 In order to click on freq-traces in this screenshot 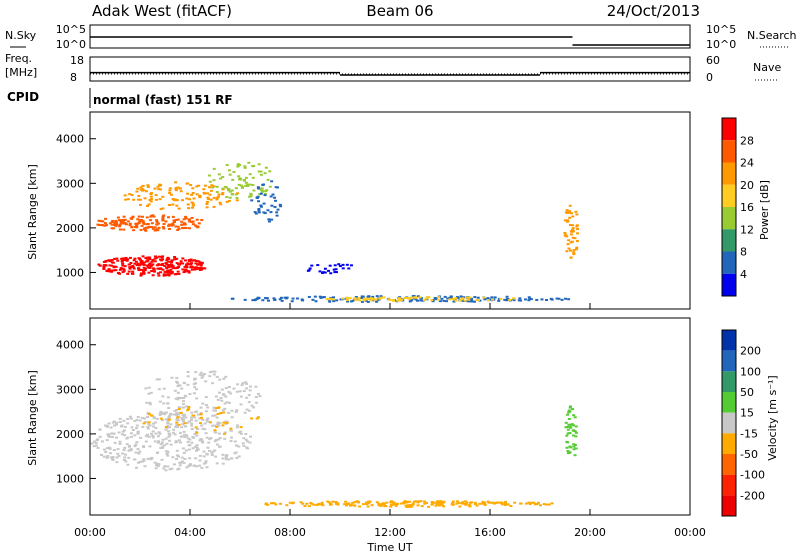, I will do `click(390, 73)`.